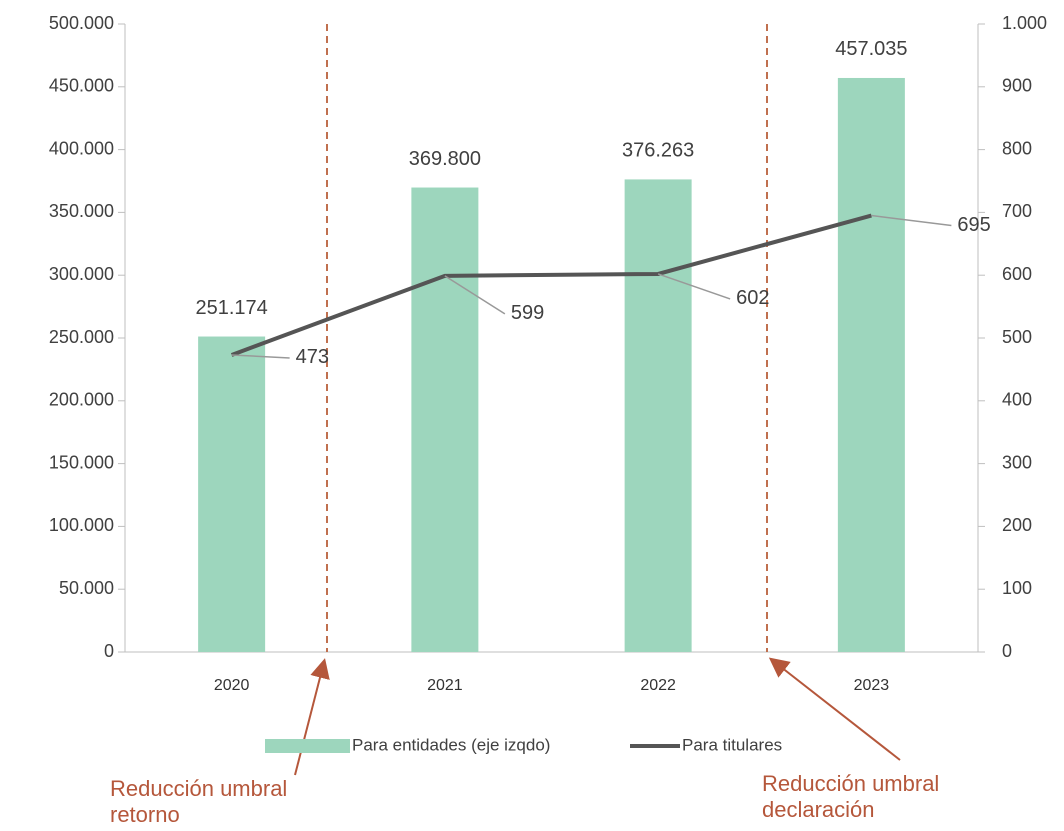 The width and height of the screenshot is (1064, 831). I want to click on y2-tick-label: 800, so click(1017, 148).